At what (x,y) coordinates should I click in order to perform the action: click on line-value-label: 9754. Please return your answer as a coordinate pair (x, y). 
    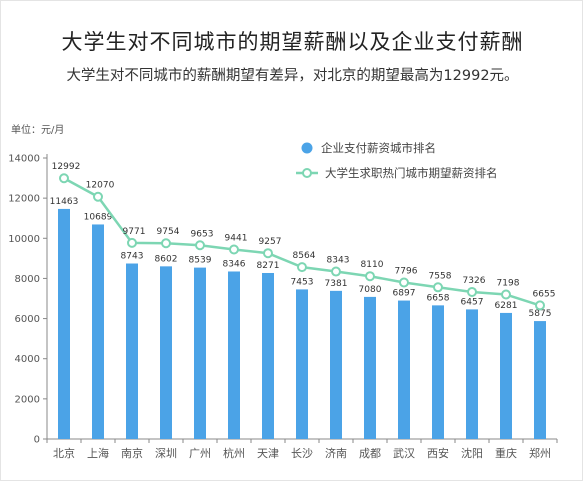
    Looking at the image, I should click on (168, 232).